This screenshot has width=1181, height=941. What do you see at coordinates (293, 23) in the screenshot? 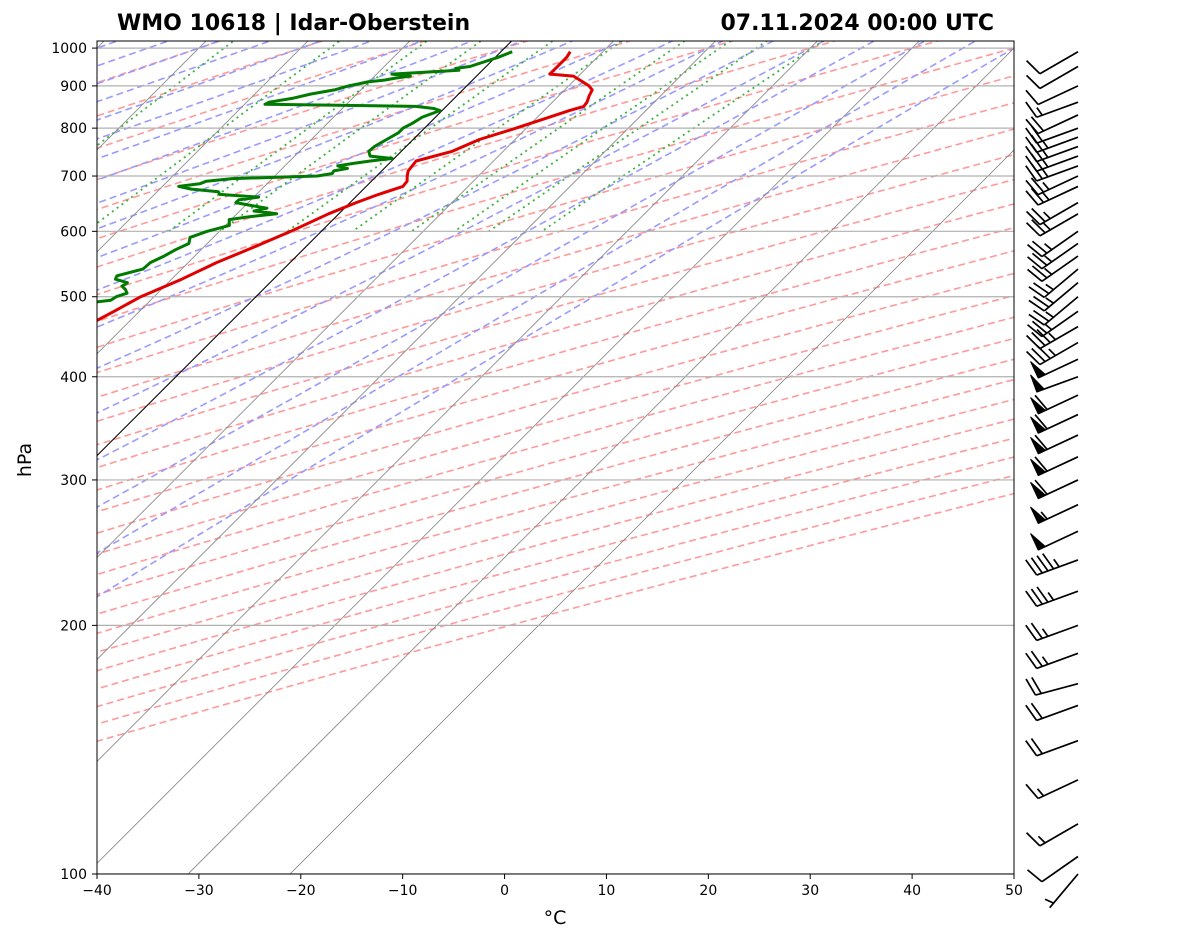
I see `station-title: WMO 10618 | Idar-Oberstein` at bounding box center [293, 23].